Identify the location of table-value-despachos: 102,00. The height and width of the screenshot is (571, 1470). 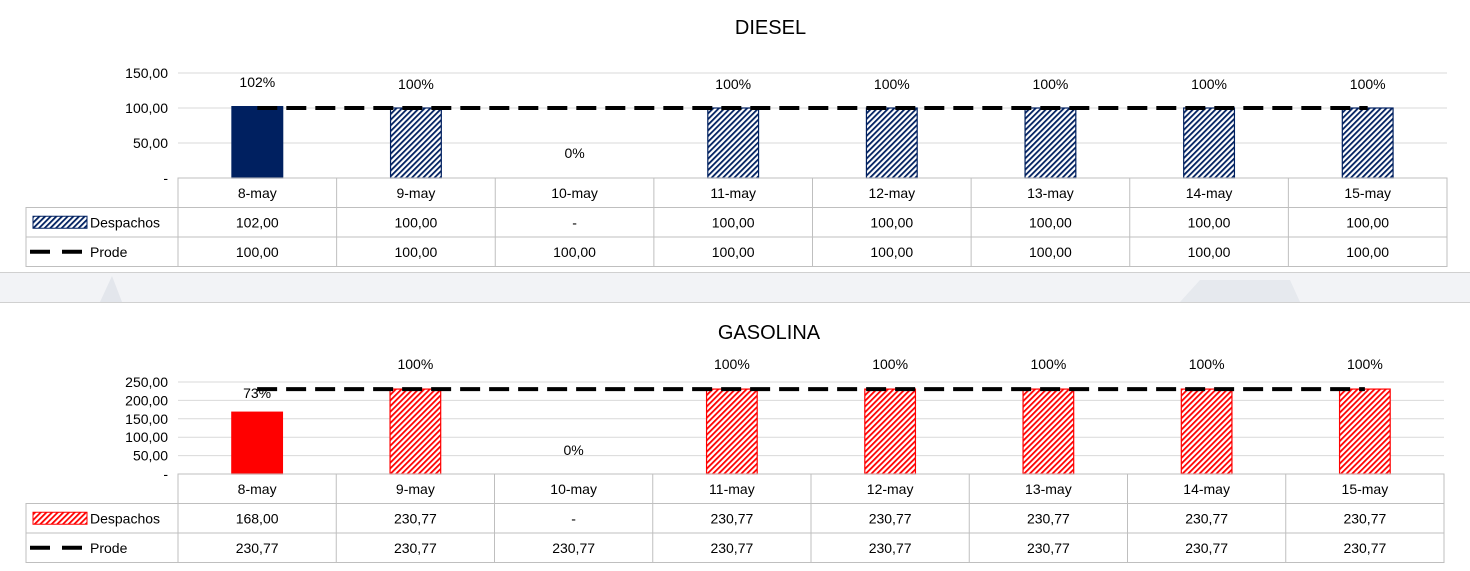
(257, 222).